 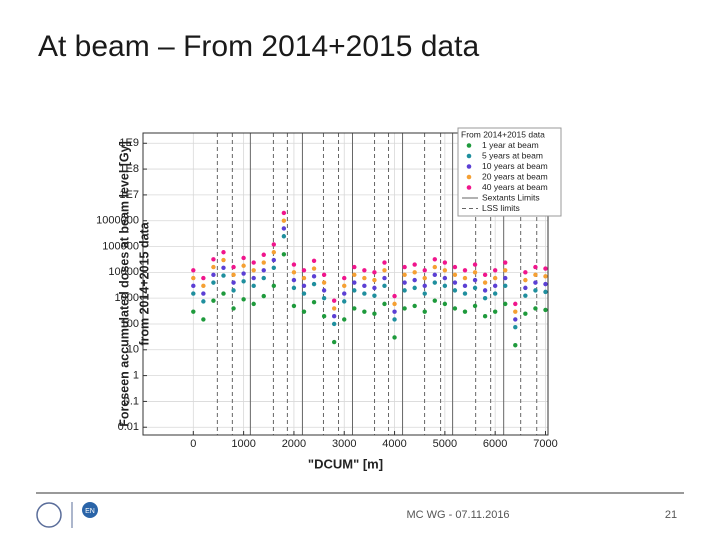 I want to click on y-tick-label: 100, so click(x=130, y=324).